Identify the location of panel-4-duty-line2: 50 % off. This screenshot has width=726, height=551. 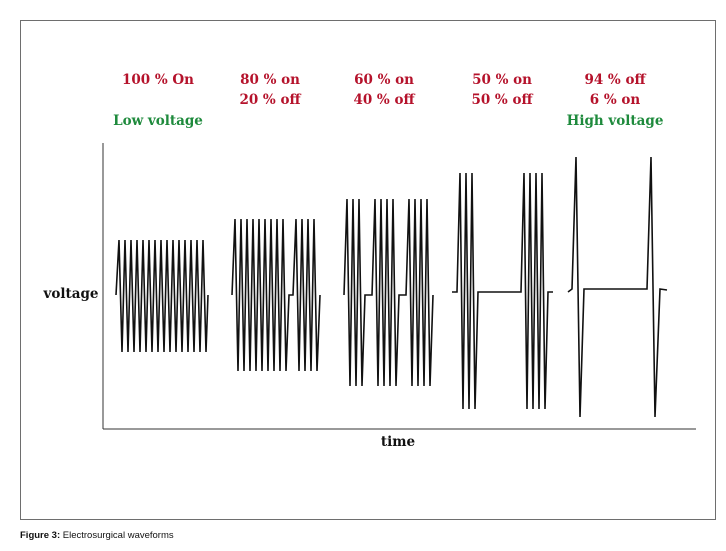
(502, 100).